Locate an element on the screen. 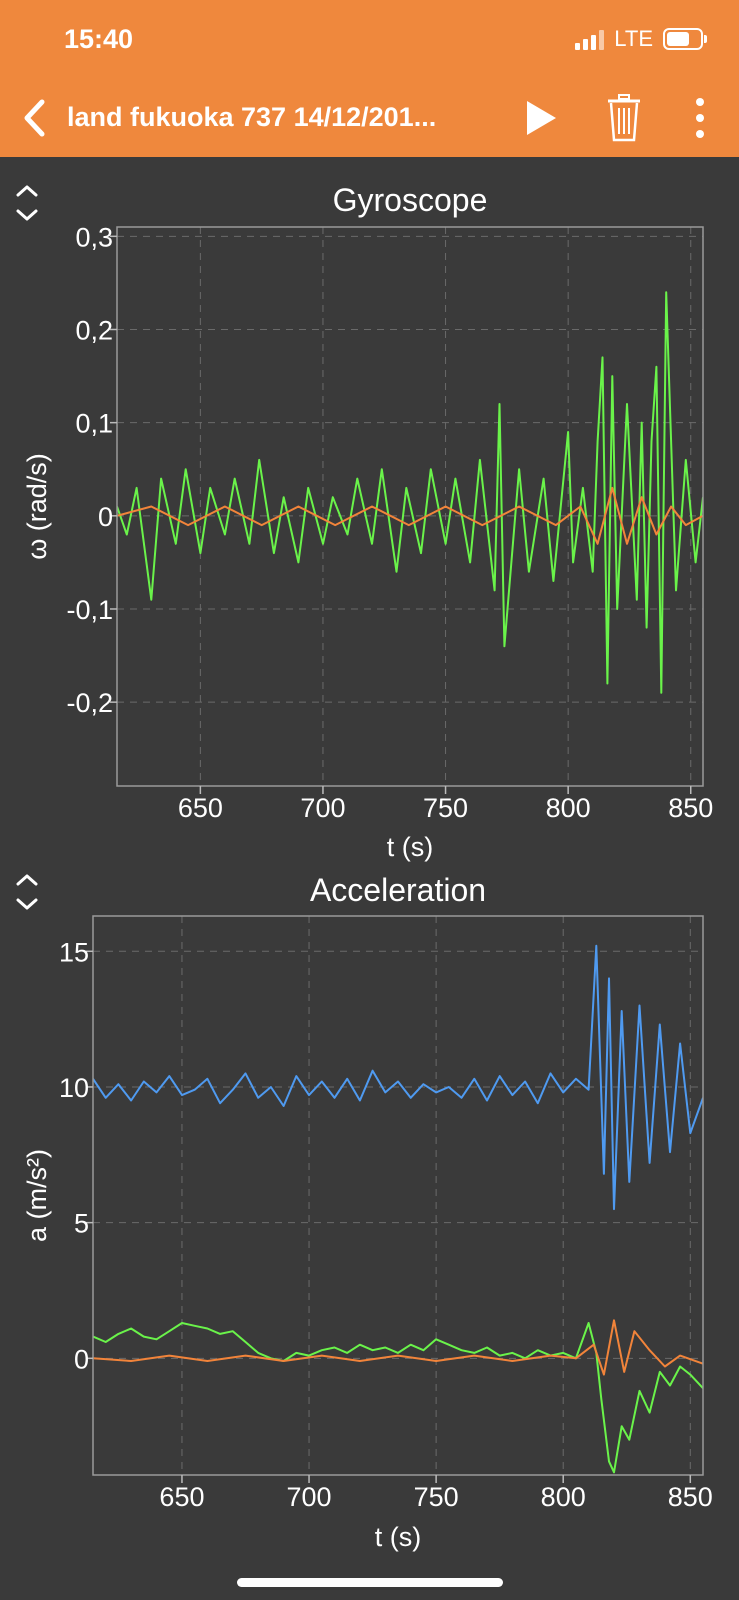 This screenshot has height=1600, width=739. back-chevron-icon is located at coordinates (35, 118).